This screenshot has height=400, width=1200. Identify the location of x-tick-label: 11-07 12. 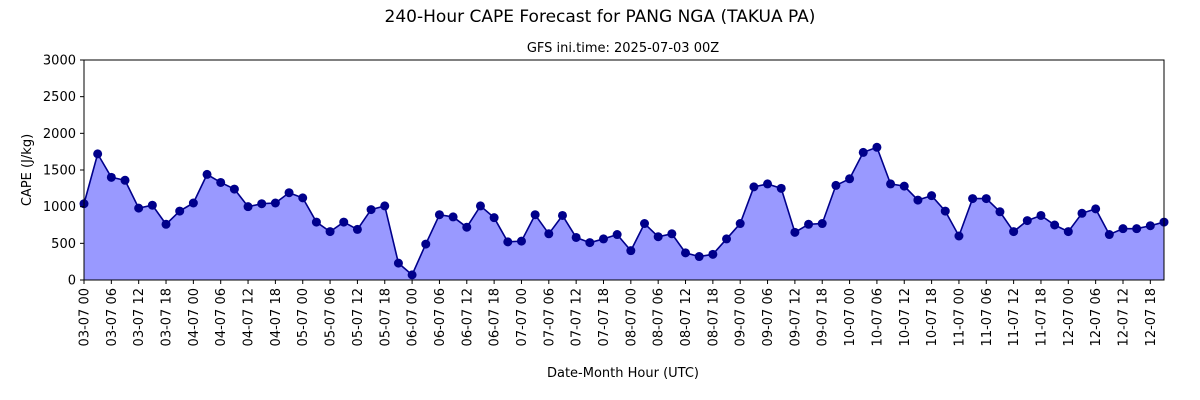
(1014, 317).